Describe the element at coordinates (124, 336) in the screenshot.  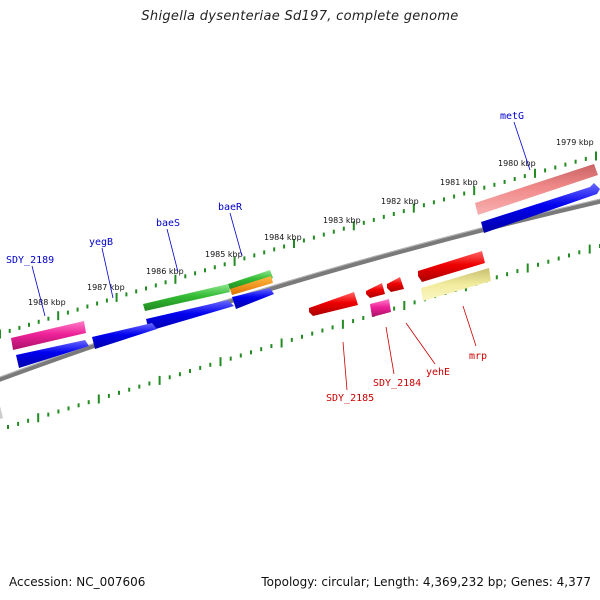
I see `gene-arrow-yegB` at that location.